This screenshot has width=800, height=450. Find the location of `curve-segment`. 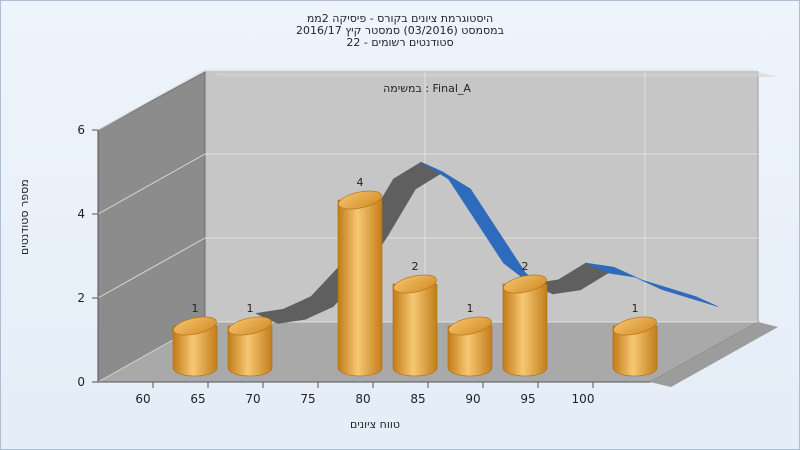

curve-segment is located at coordinates (693, 297).